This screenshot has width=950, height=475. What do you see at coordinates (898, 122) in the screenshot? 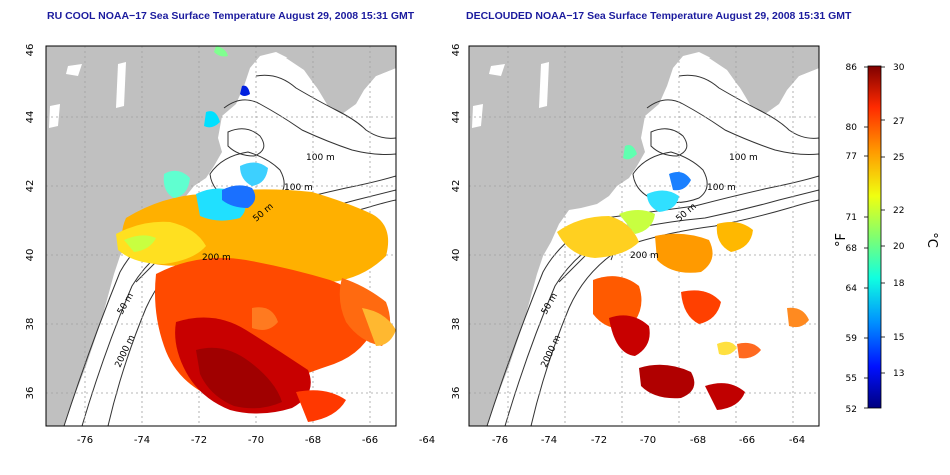
I see `c-tick: 27` at bounding box center [898, 122].